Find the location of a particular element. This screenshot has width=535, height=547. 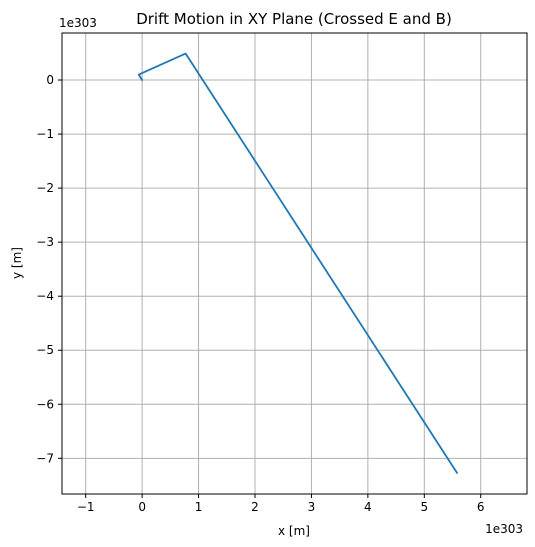

x-tick-label: 0 is located at coordinates (142, 507).